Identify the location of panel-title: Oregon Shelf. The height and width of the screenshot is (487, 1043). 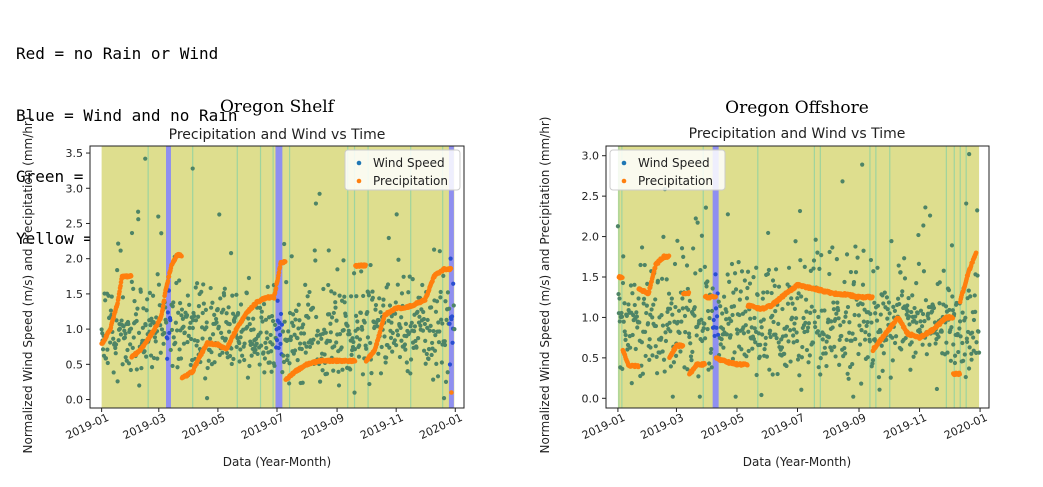
(278, 107).